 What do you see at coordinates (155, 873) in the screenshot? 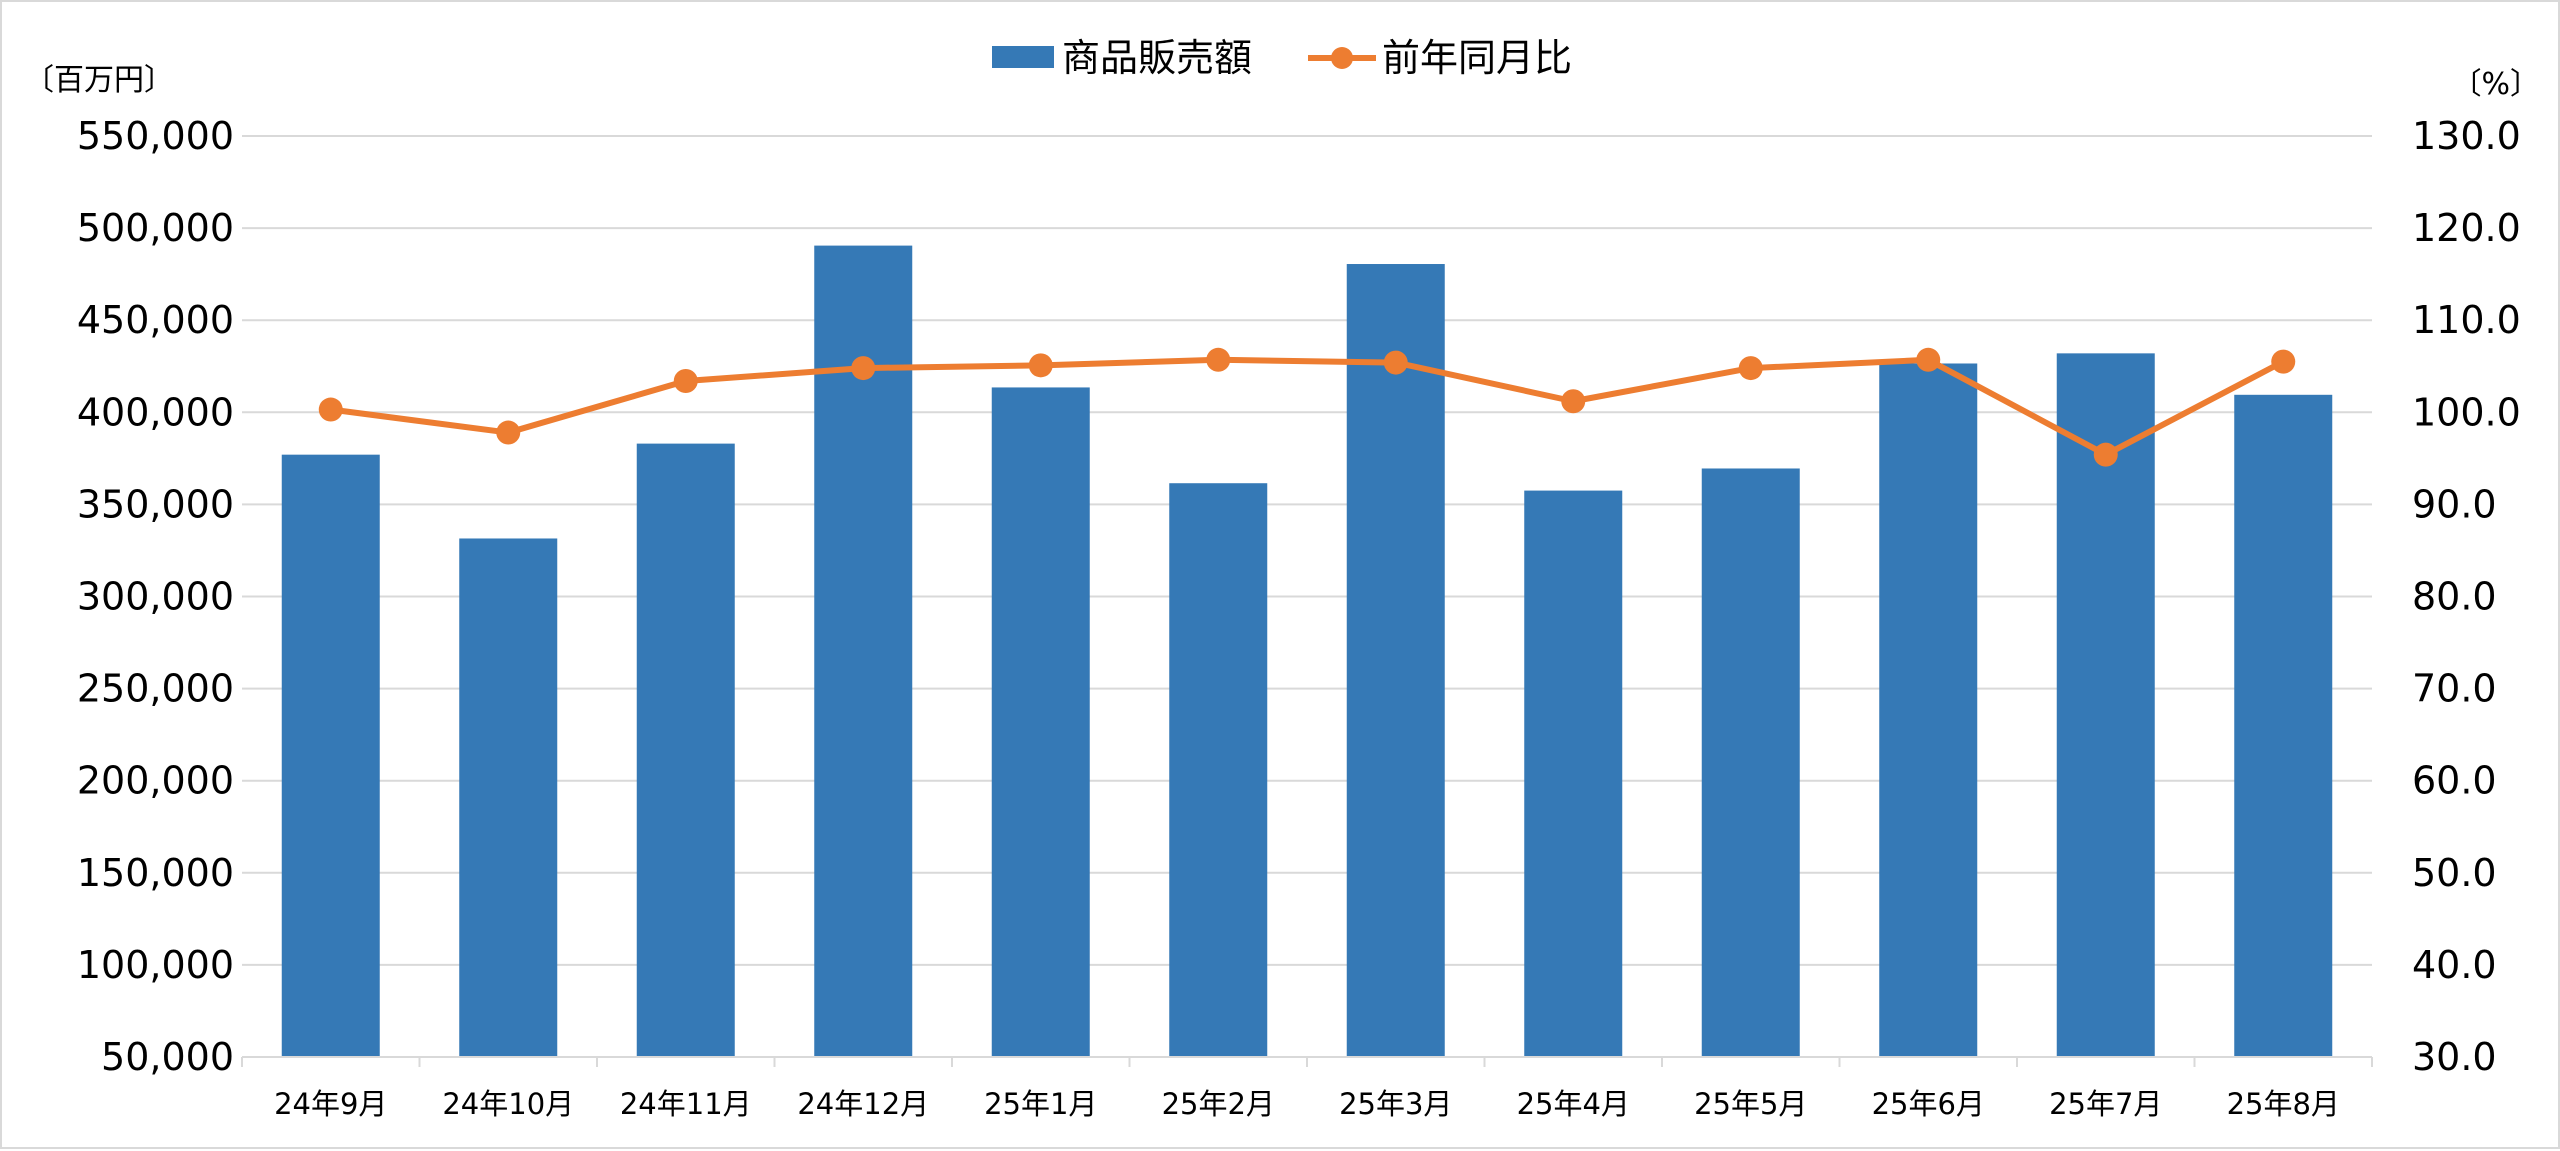
I see `left-axis-tick-label: 150,000` at bounding box center [155, 873].